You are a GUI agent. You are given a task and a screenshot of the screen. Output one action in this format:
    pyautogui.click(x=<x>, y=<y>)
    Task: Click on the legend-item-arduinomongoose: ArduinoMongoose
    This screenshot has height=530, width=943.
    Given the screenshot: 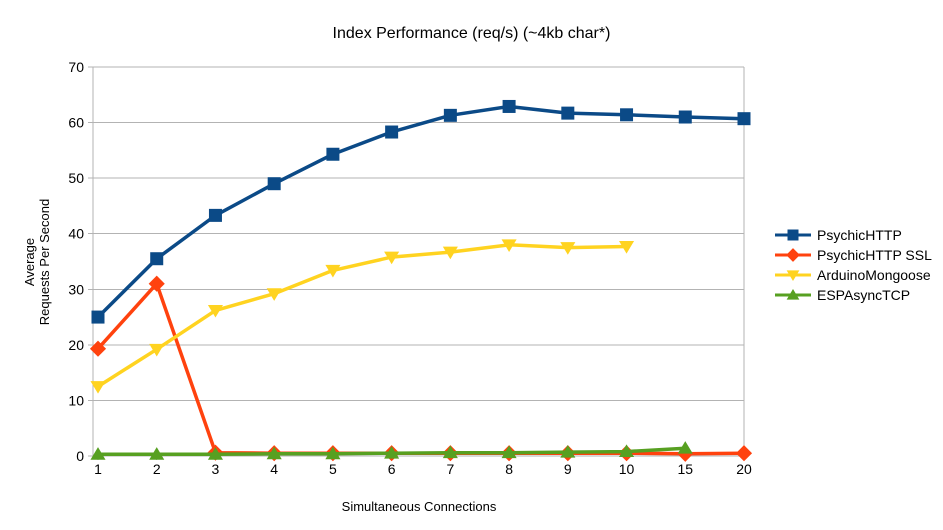 What is the action you would take?
    pyautogui.click(x=853, y=275)
    